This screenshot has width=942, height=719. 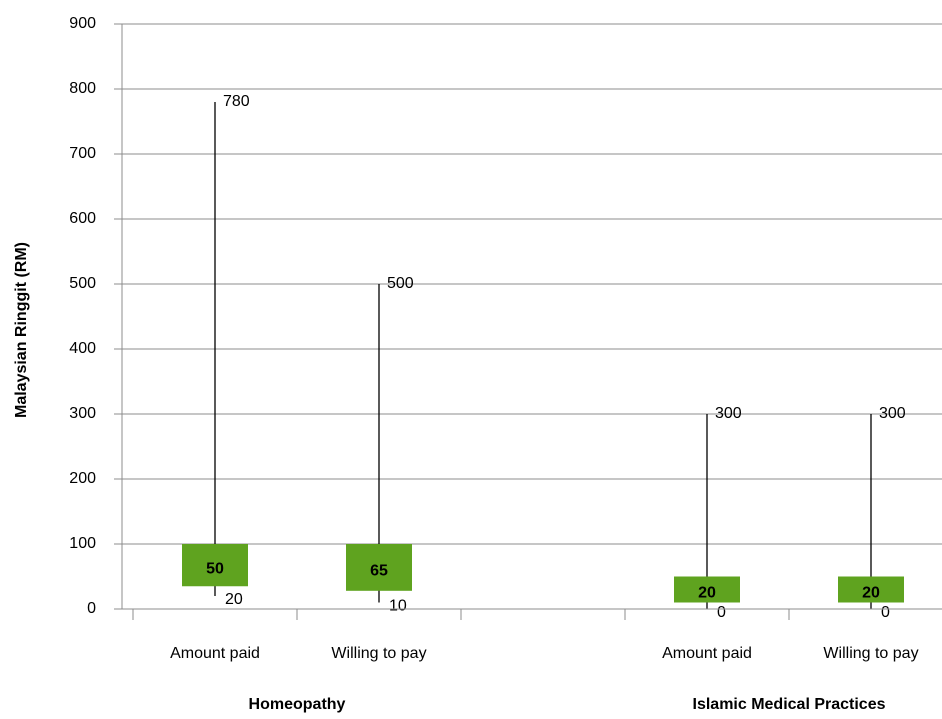 I want to click on y-tick-label: 500, so click(x=82, y=283).